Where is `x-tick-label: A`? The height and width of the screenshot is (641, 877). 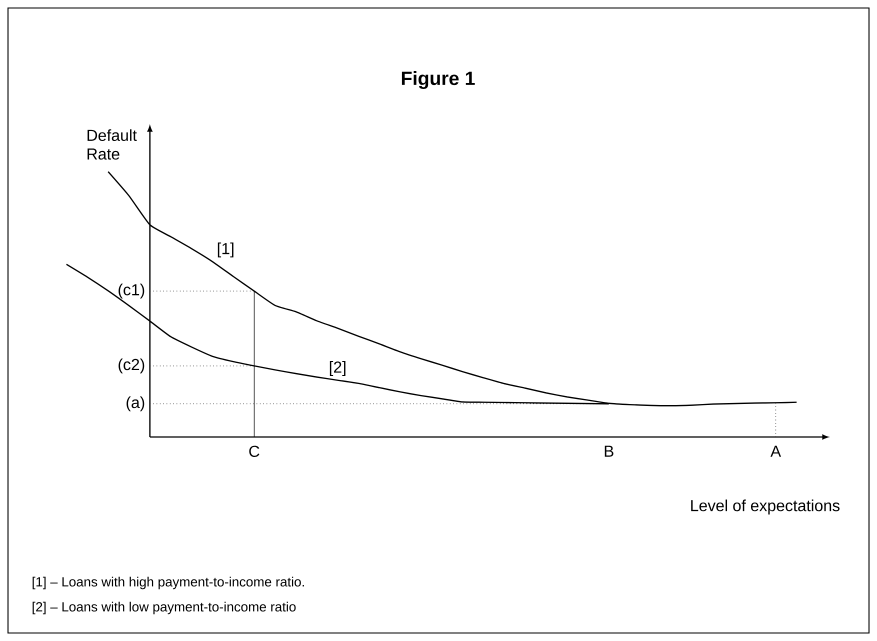
x-tick-label: A is located at coordinates (776, 451).